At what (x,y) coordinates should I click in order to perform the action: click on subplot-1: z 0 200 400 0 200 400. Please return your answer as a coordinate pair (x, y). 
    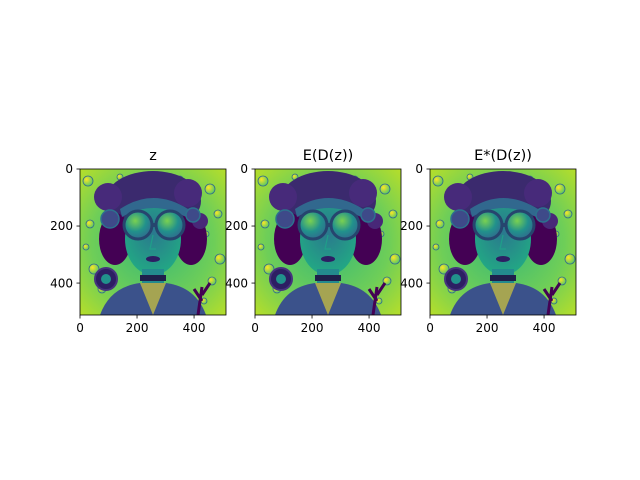
    Looking at the image, I should click on (138, 241).